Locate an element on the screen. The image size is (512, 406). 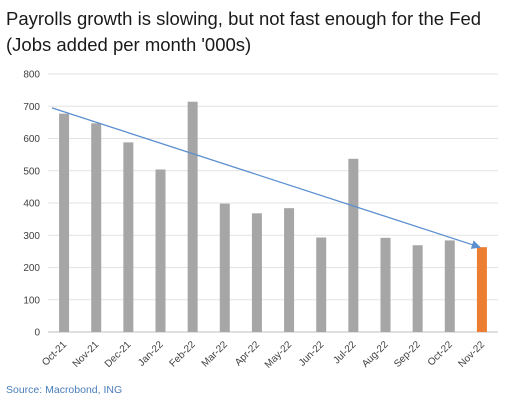
x-tick-label: Jun-22 is located at coordinates (312, 354).